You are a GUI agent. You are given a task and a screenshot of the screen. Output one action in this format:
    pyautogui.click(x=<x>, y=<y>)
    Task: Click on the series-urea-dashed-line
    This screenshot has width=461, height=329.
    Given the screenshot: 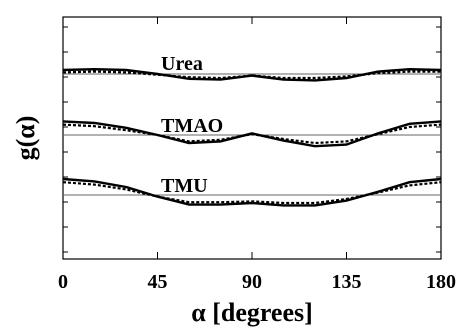 What is the action you would take?
    pyautogui.click(x=251, y=75)
    